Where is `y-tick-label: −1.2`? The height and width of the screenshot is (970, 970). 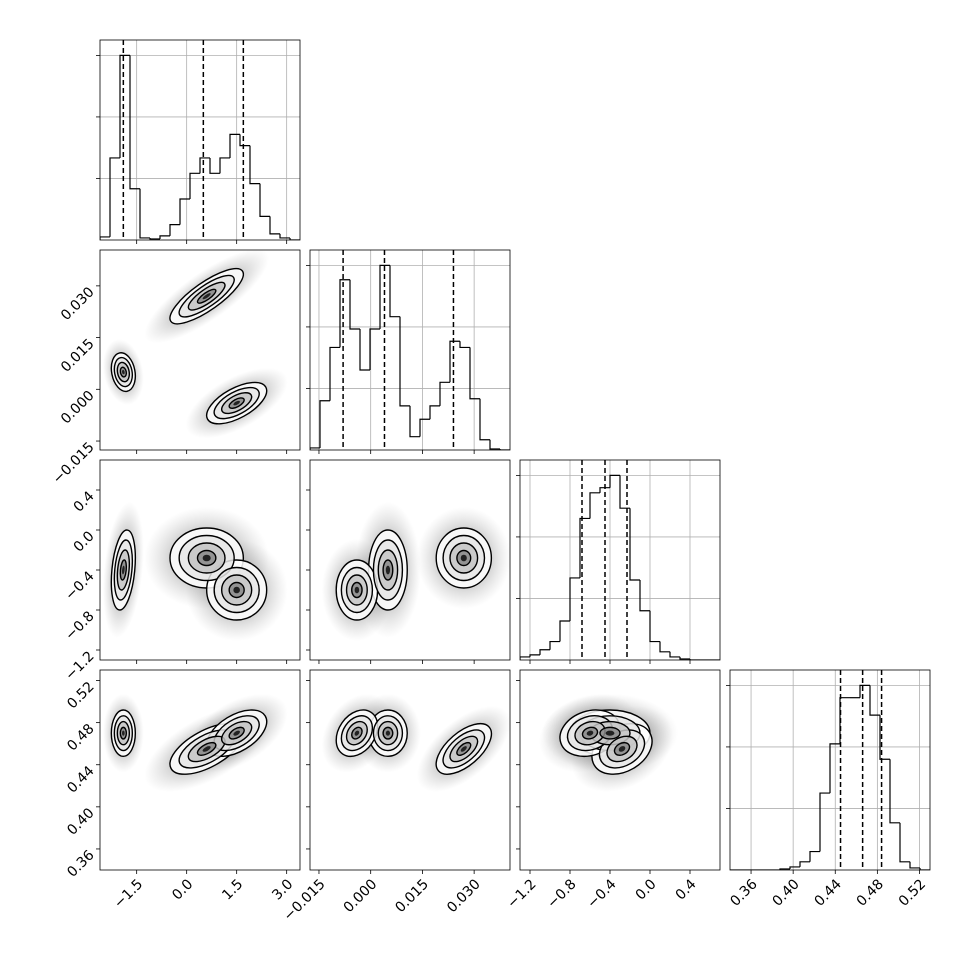 y-tick-label: −1.2 is located at coordinates (79, 665).